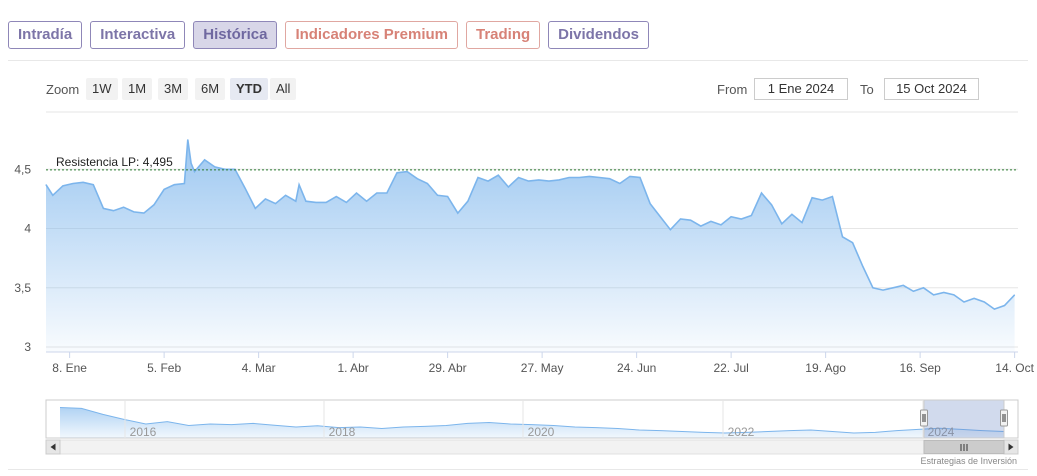 Image resolution: width=1037 pixels, height=476 pixels. What do you see at coordinates (102, 89) in the screenshot?
I see `zoom-1w-button: 1W` at bounding box center [102, 89].